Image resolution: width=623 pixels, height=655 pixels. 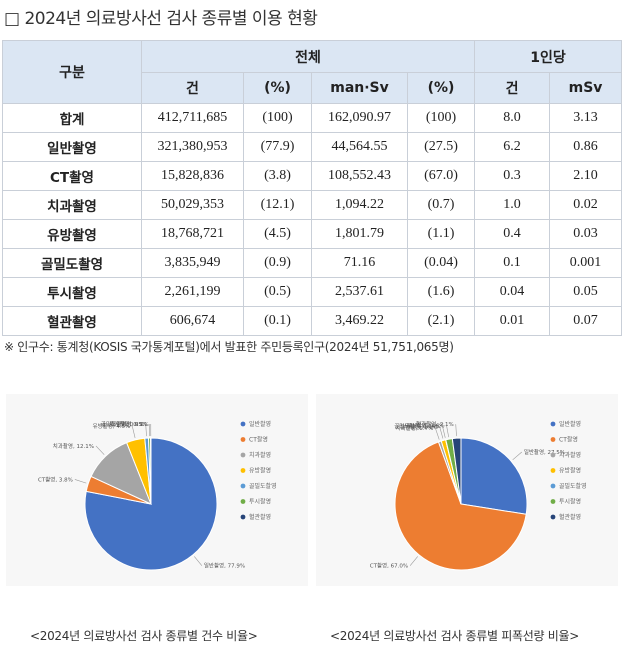 What do you see at coordinates (192, 176) in the screenshot?
I see `table-cell: 15,828,836` at bounding box center [192, 176].